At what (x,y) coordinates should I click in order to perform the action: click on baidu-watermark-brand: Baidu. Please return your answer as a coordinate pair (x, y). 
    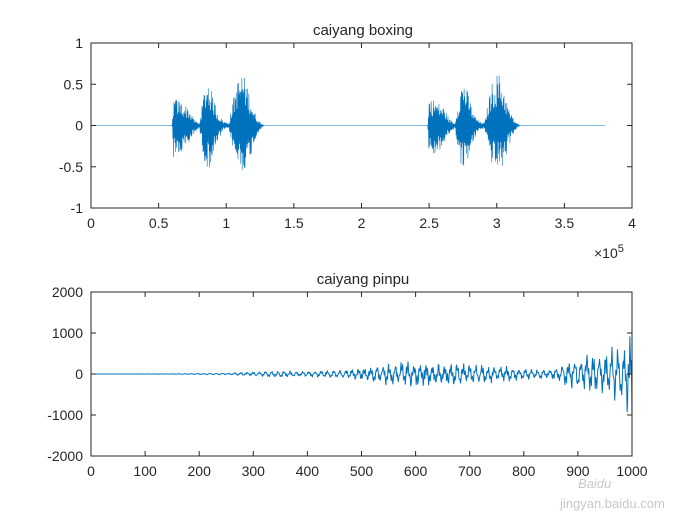
    Looking at the image, I should click on (594, 483).